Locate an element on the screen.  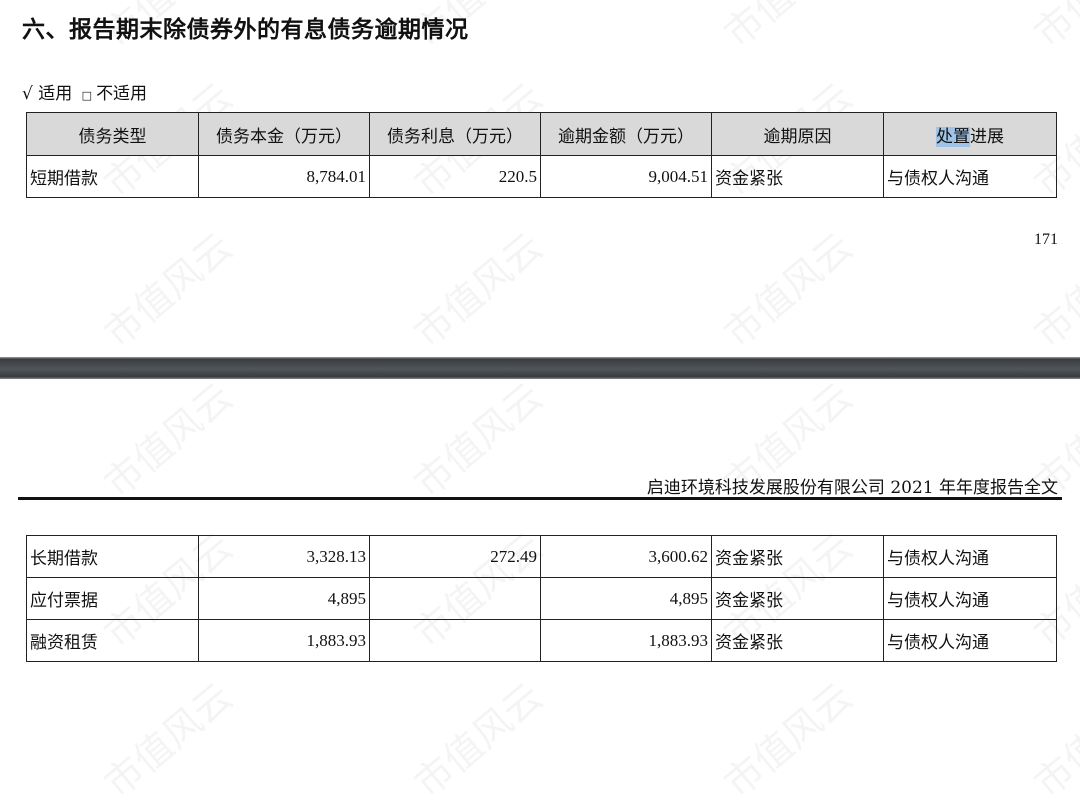
checkbox-icon: □ is located at coordinates (87, 95).